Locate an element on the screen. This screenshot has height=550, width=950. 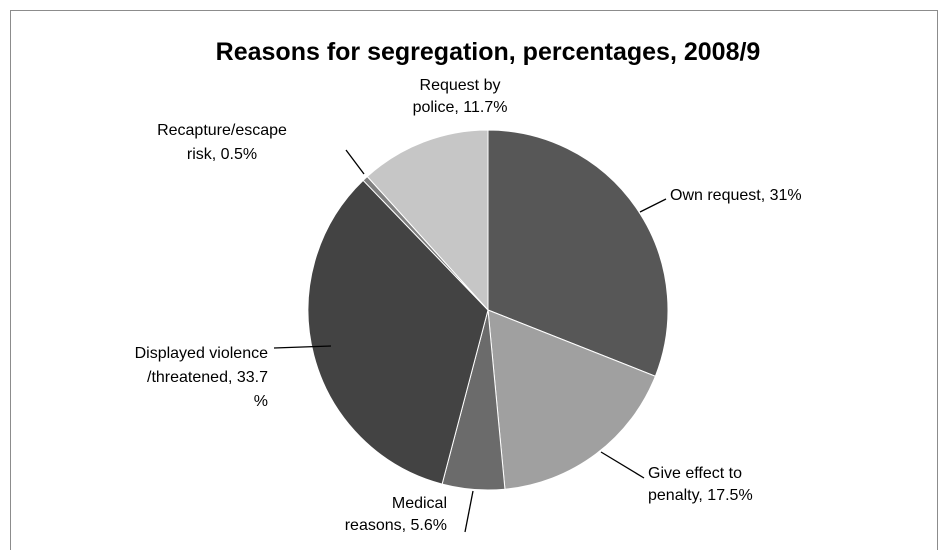
data-label-line: Own request, 31% is located at coordinates (736, 195).